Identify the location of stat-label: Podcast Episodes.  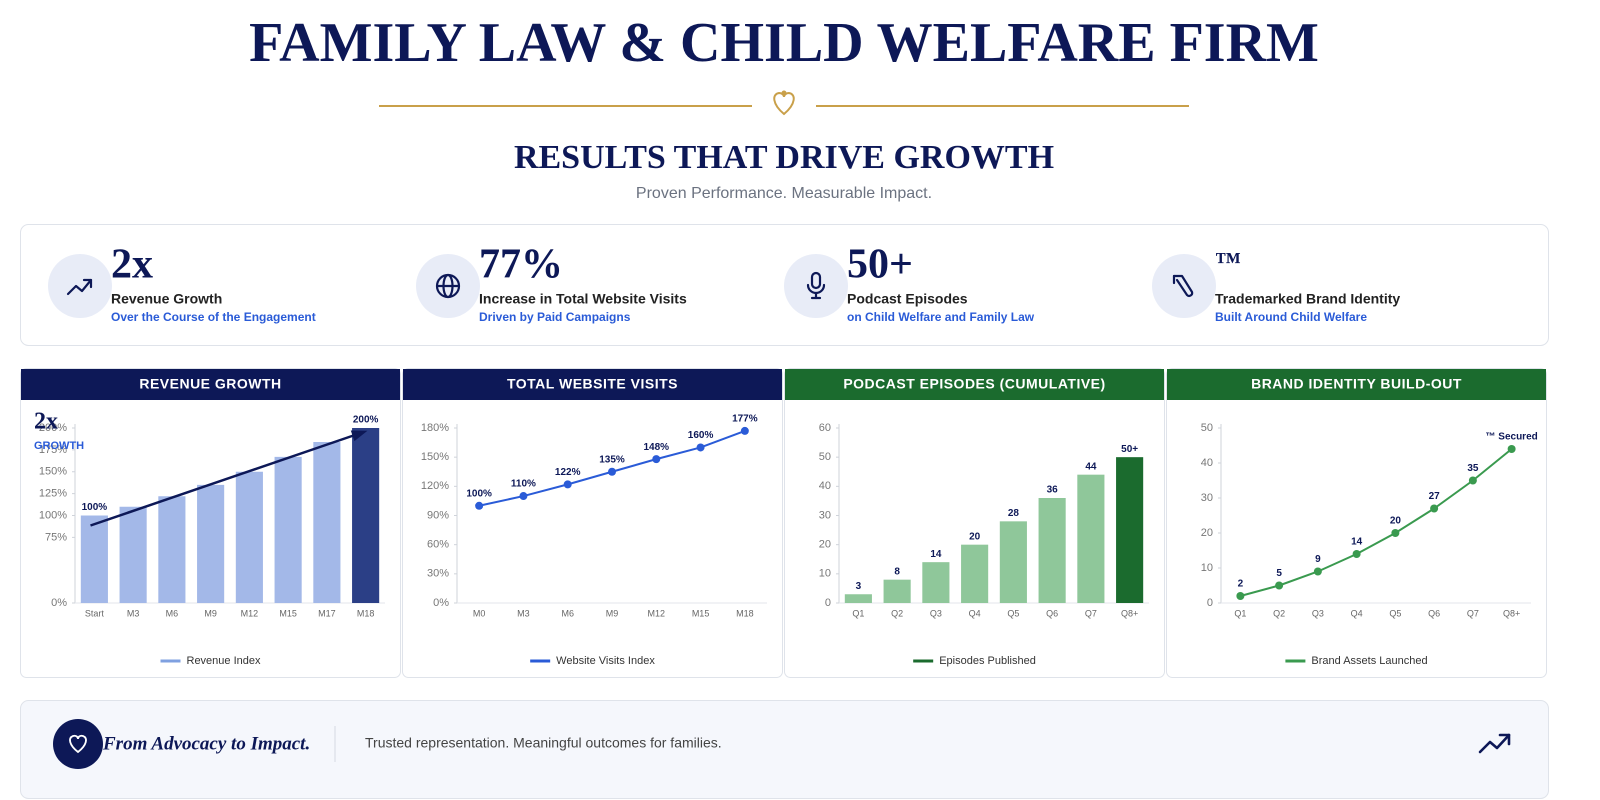
(907, 299).